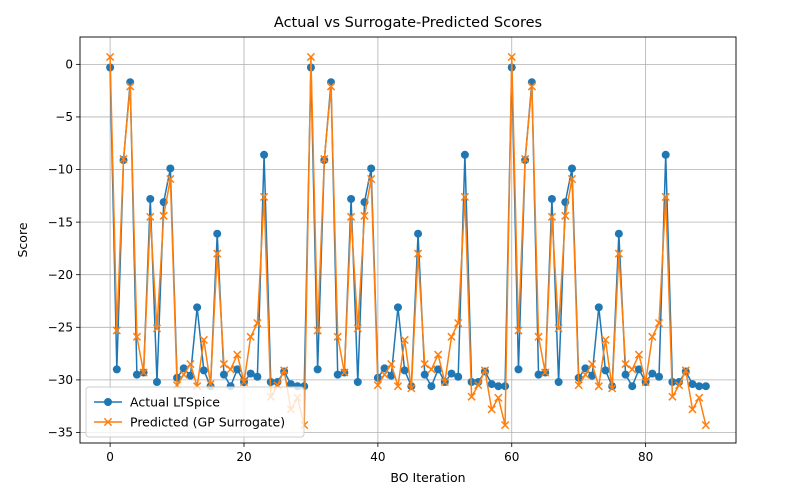 The height and width of the screenshot is (500, 800). I want to click on x-axis-label: BO Iteration, so click(427, 477).